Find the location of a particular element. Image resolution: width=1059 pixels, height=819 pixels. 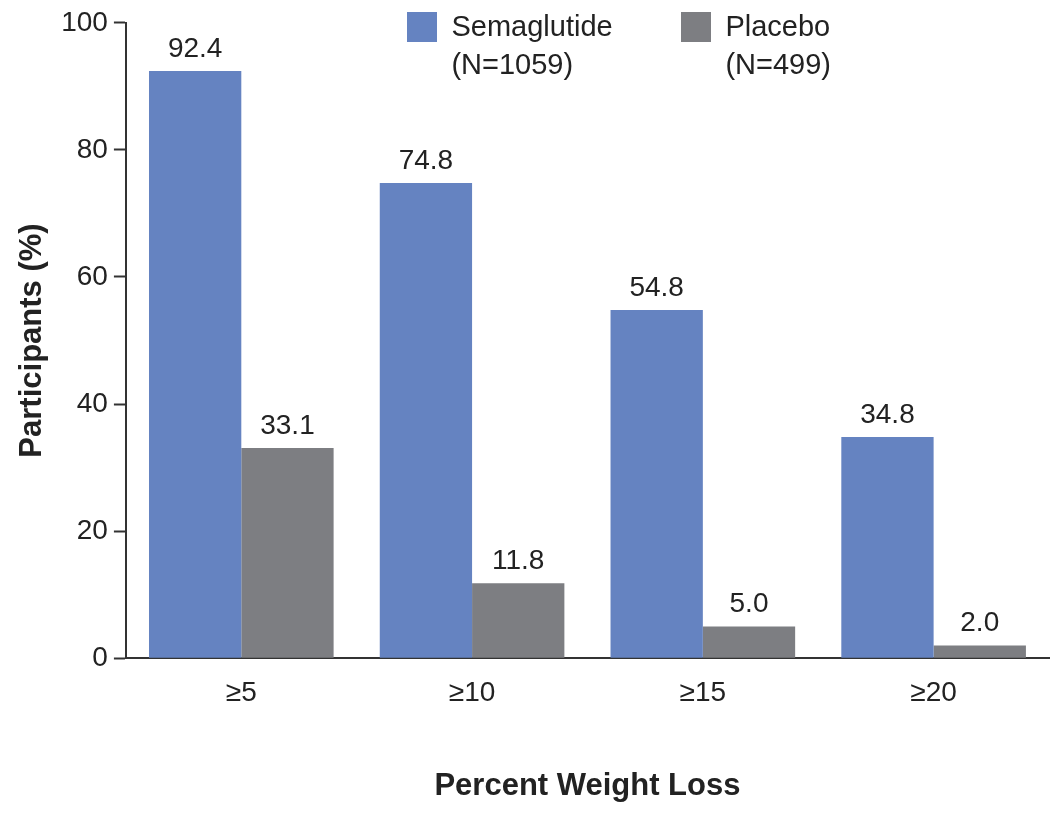

data-label: 92.4 is located at coordinates (195, 47).